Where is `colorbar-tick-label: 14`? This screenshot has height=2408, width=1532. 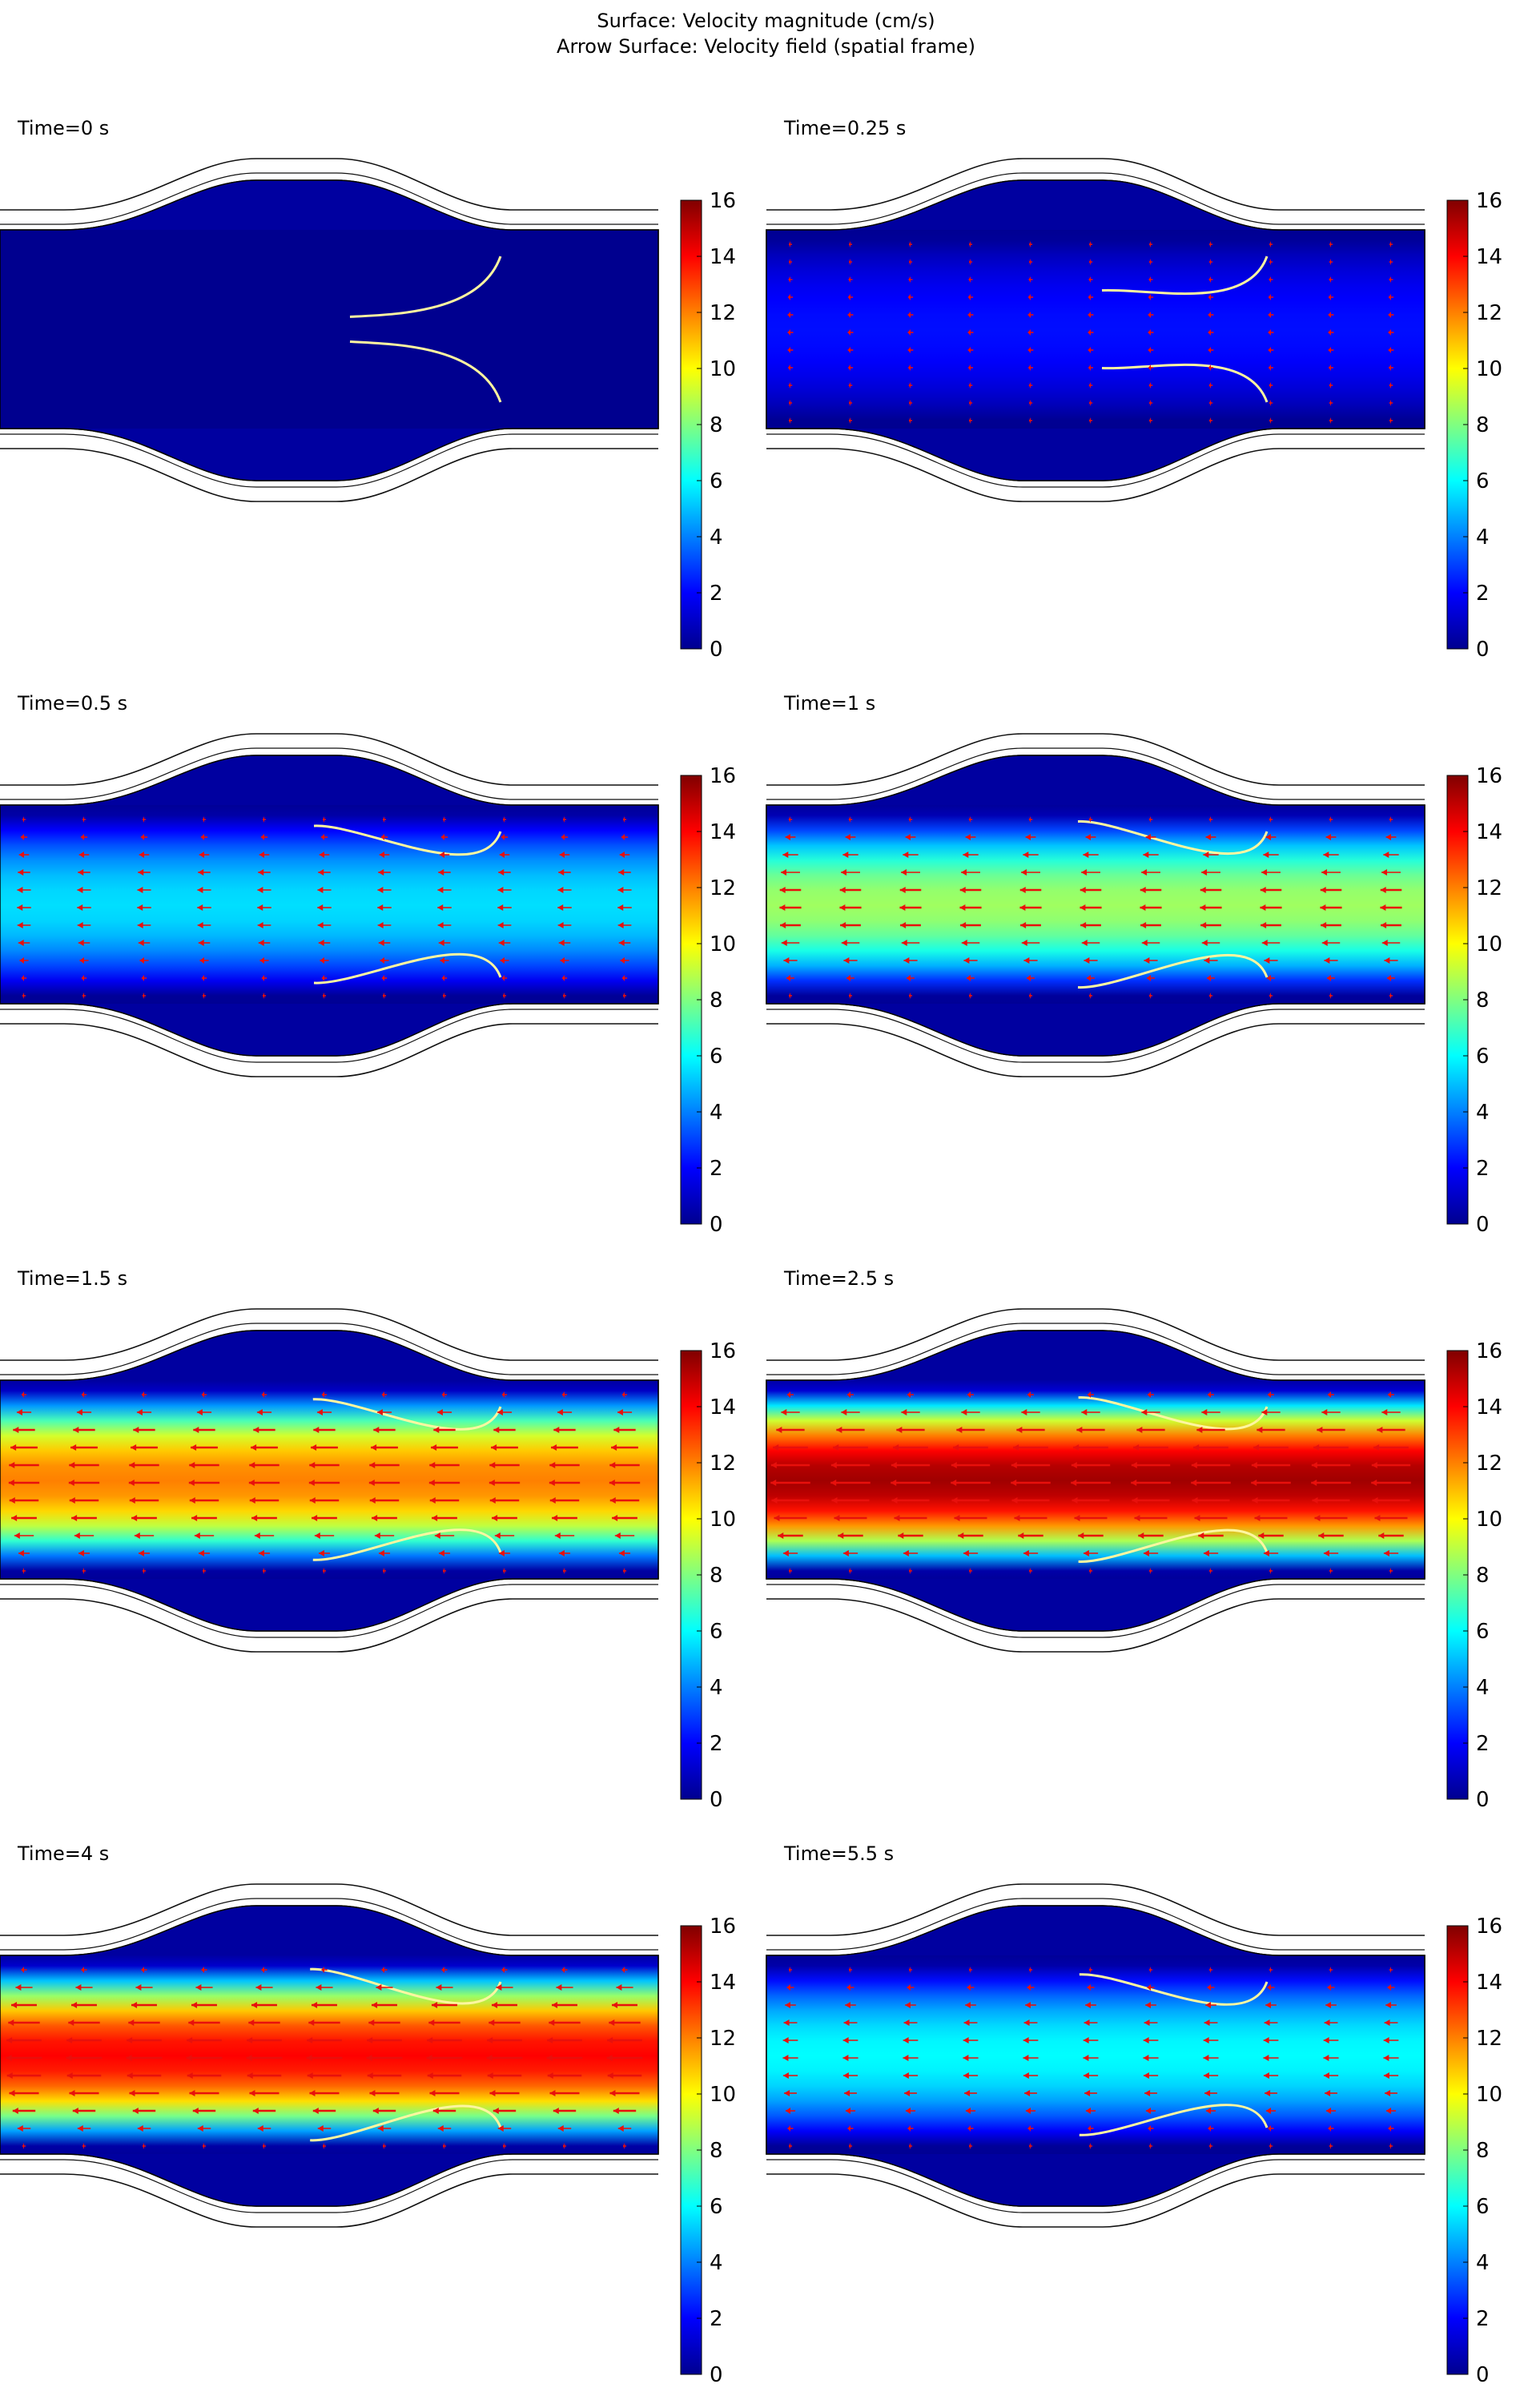 colorbar-tick-label: 14 is located at coordinates (1489, 1407).